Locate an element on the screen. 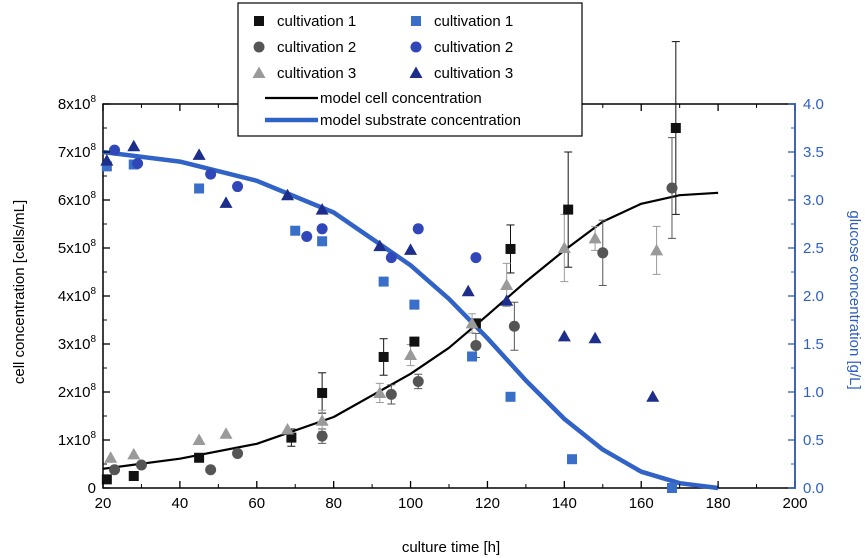  legend-label: cultivation 1 is located at coordinates (473, 21).